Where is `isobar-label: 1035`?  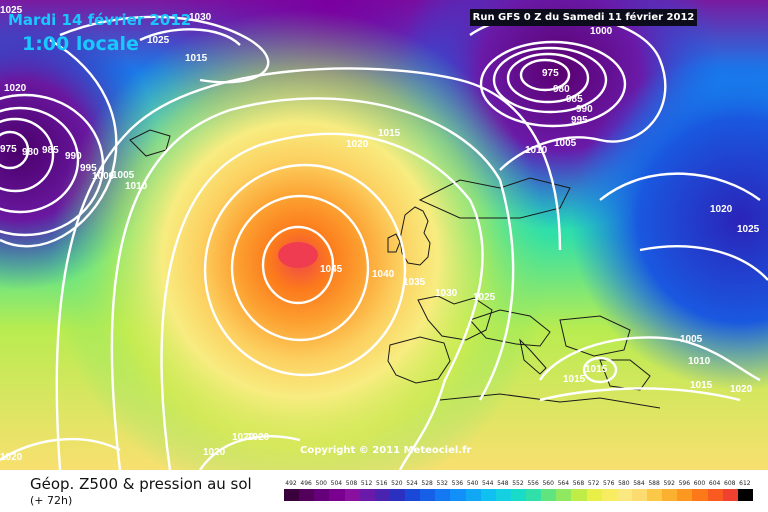
isobar-label: 1035 is located at coordinates (414, 282).